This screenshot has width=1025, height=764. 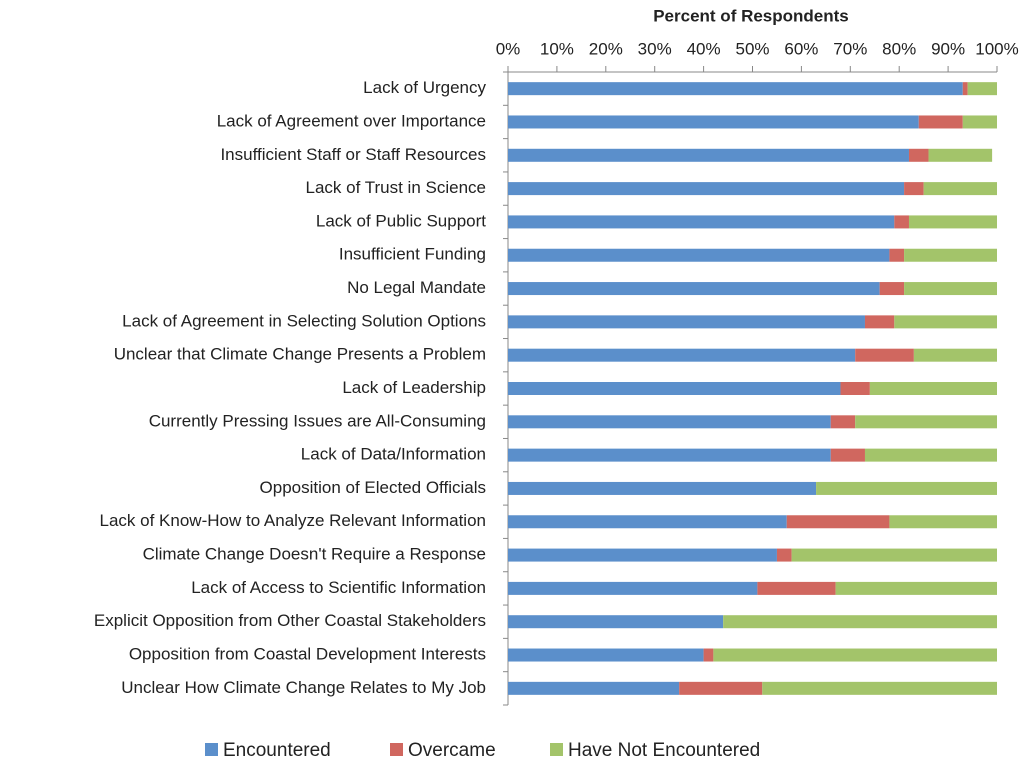 What do you see at coordinates (996, 48) in the screenshot?
I see `x-tick-label: 100%` at bounding box center [996, 48].